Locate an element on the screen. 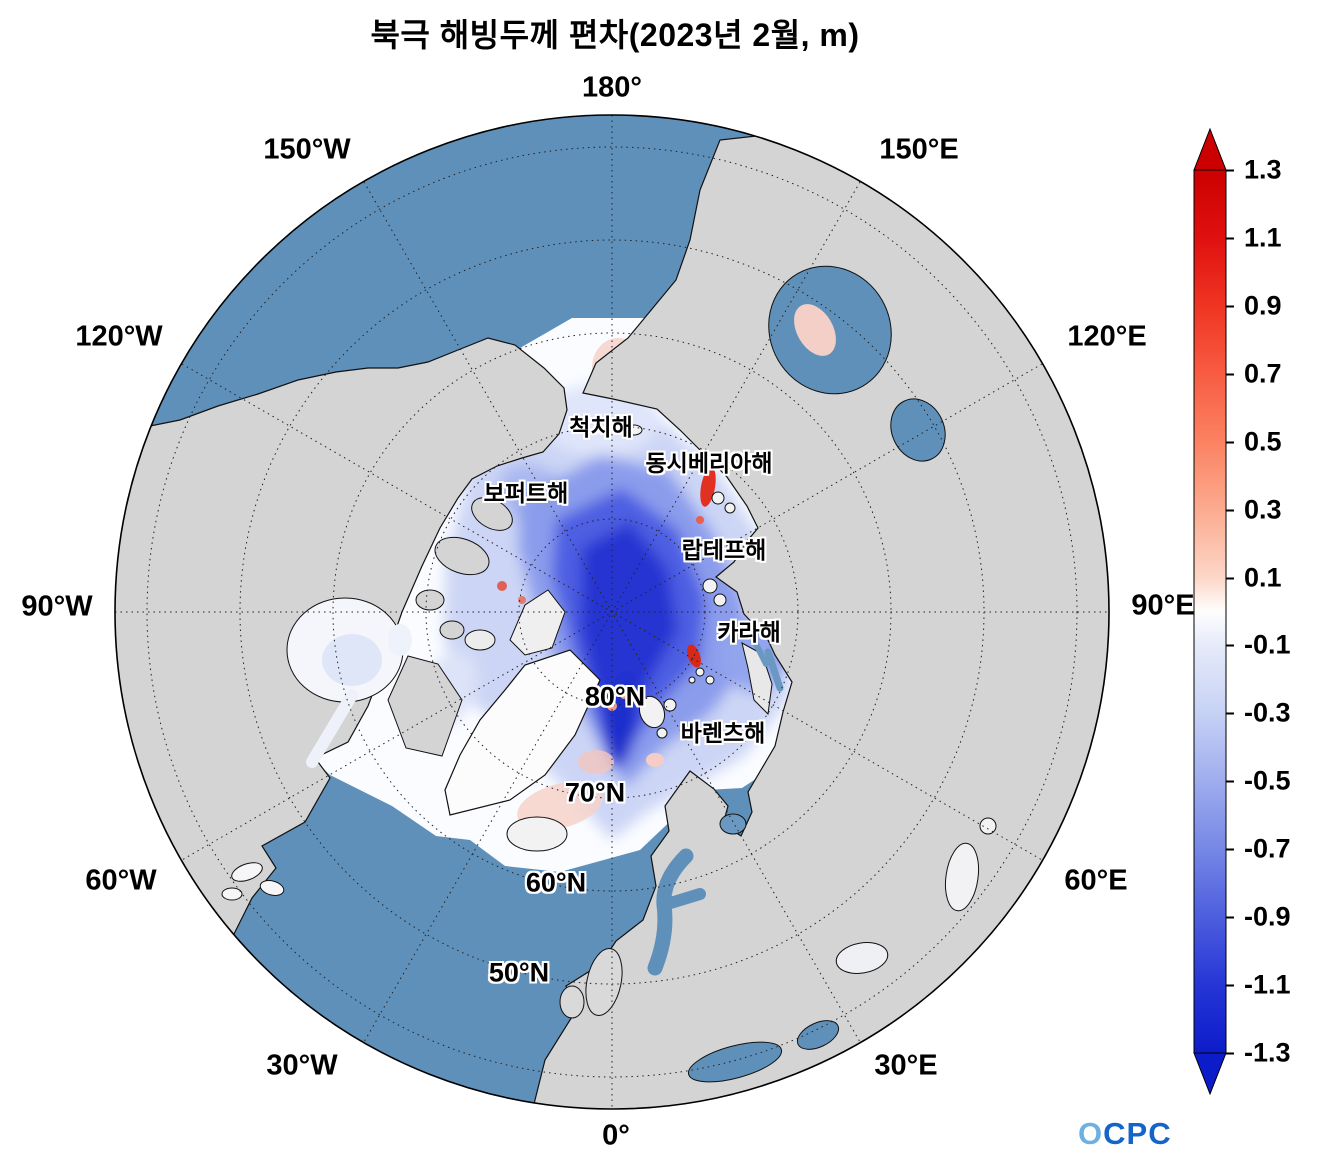  colorbar-tick-label: -0.1 is located at coordinates (1267, 644).